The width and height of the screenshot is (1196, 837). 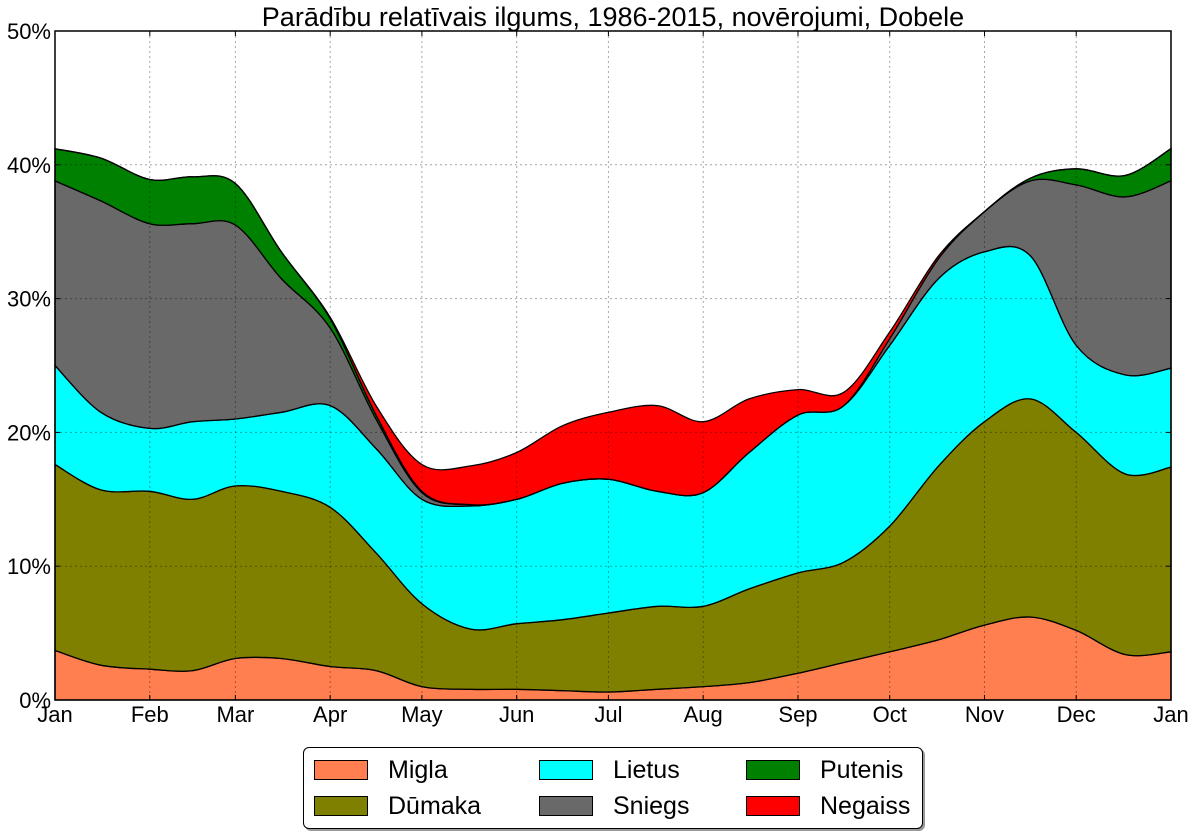 What do you see at coordinates (865, 805) in the screenshot?
I see `legend-label-negaiss: Negaiss` at bounding box center [865, 805].